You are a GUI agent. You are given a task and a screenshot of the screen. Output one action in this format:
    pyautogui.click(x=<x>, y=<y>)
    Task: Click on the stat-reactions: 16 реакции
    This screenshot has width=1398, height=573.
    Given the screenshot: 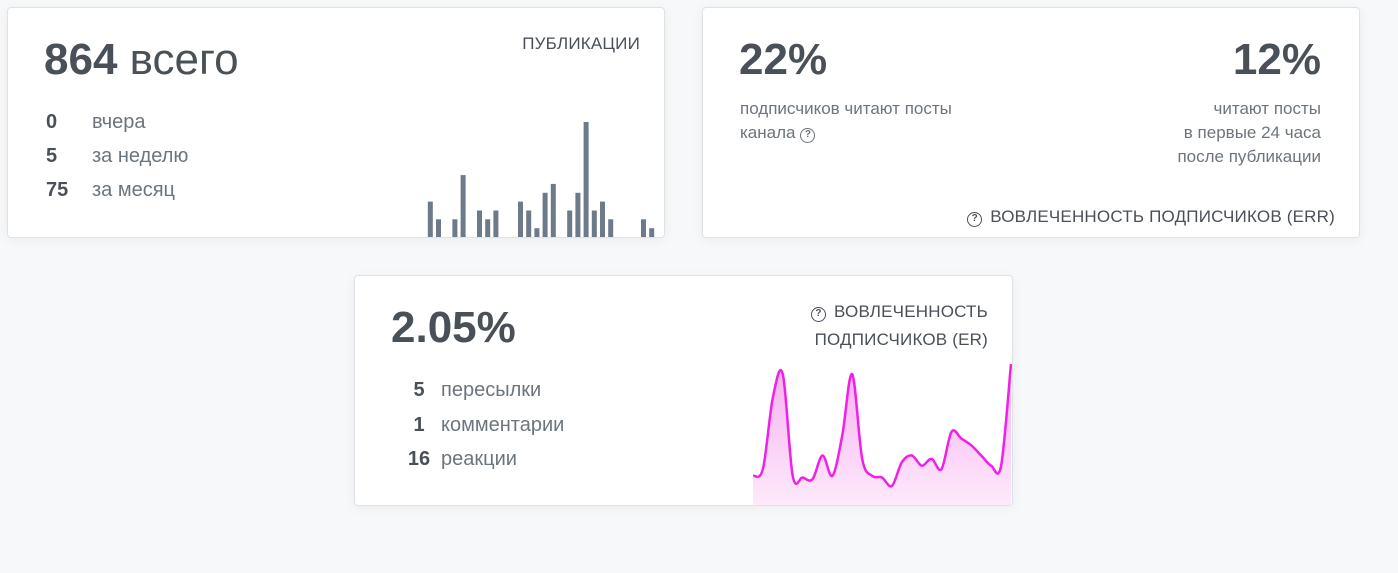 What is the action you would take?
    pyautogui.click(x=457, y=459)
    